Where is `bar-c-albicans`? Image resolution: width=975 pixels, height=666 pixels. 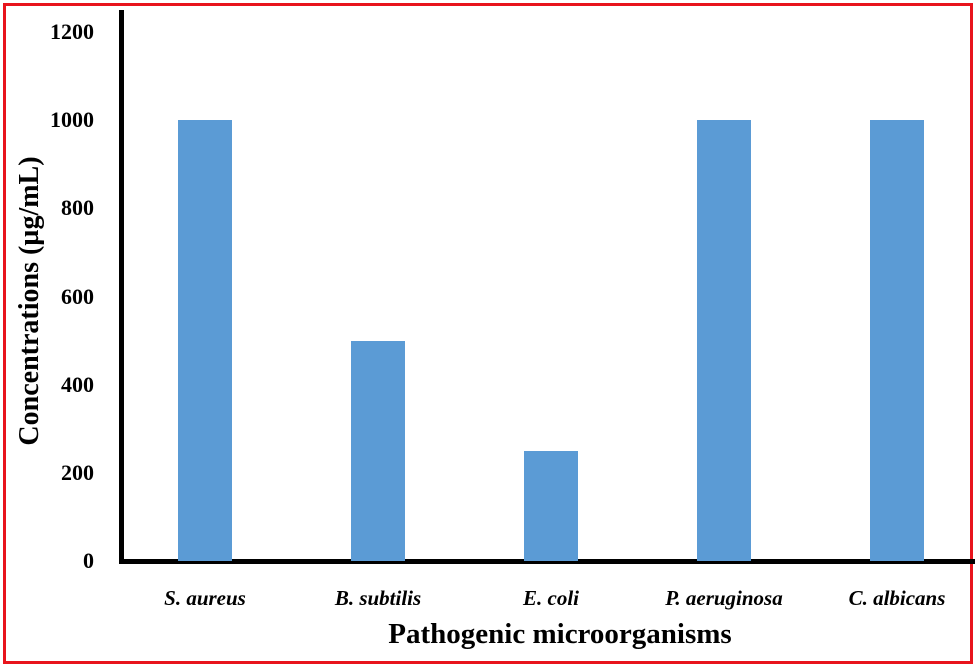 bar-c-albicans is located at coordinates (897, 340).